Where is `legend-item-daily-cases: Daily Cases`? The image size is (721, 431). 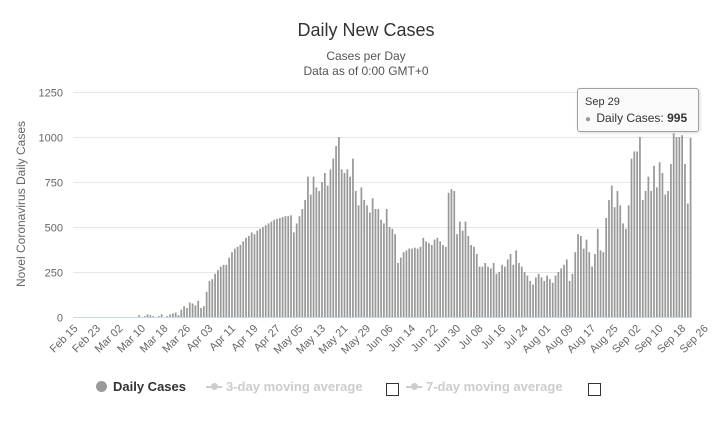 legend-item-daily-cases: Daily Cases is located at coordinates (141, 386).